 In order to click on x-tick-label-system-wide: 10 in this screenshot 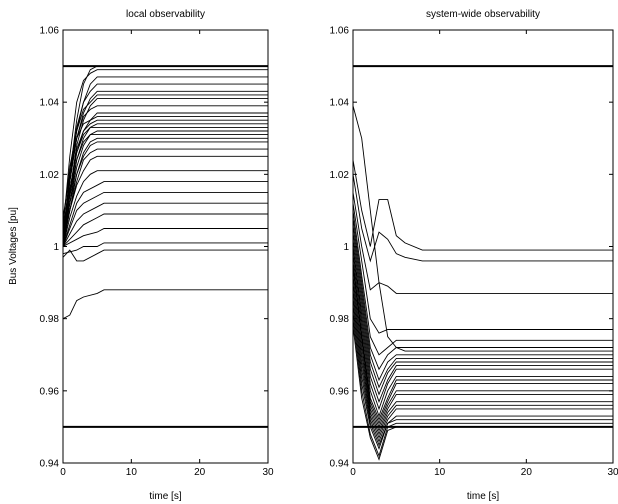, I will do `click(440, 472)`.